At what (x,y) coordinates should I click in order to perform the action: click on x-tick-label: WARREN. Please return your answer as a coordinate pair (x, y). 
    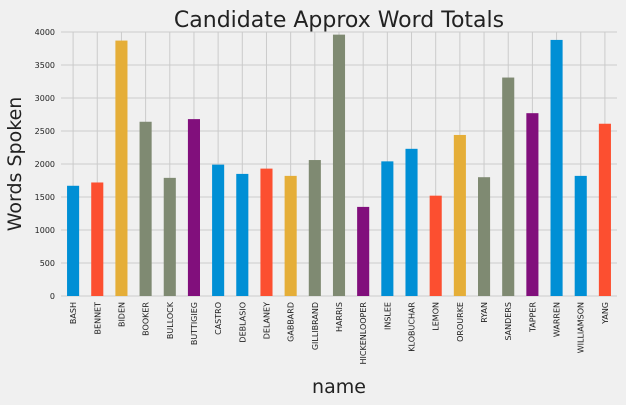
    Looking at the image, I should click on (557, 319).